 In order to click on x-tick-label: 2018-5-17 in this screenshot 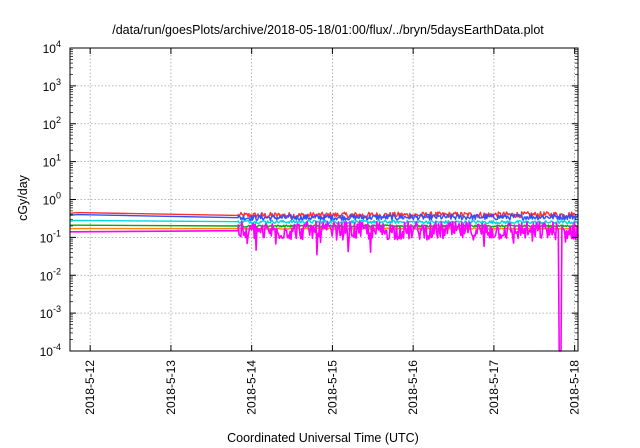, I will do `click(494, 387)`.